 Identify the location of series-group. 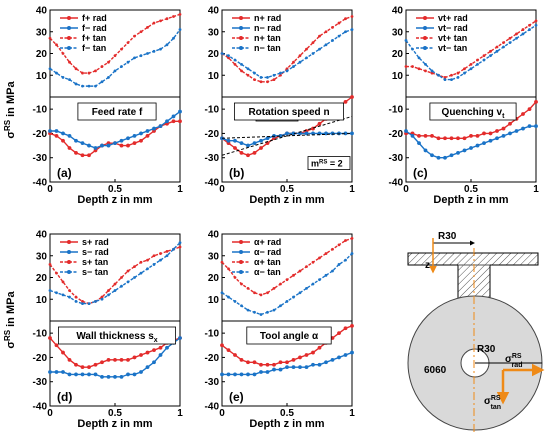
(115, 85).